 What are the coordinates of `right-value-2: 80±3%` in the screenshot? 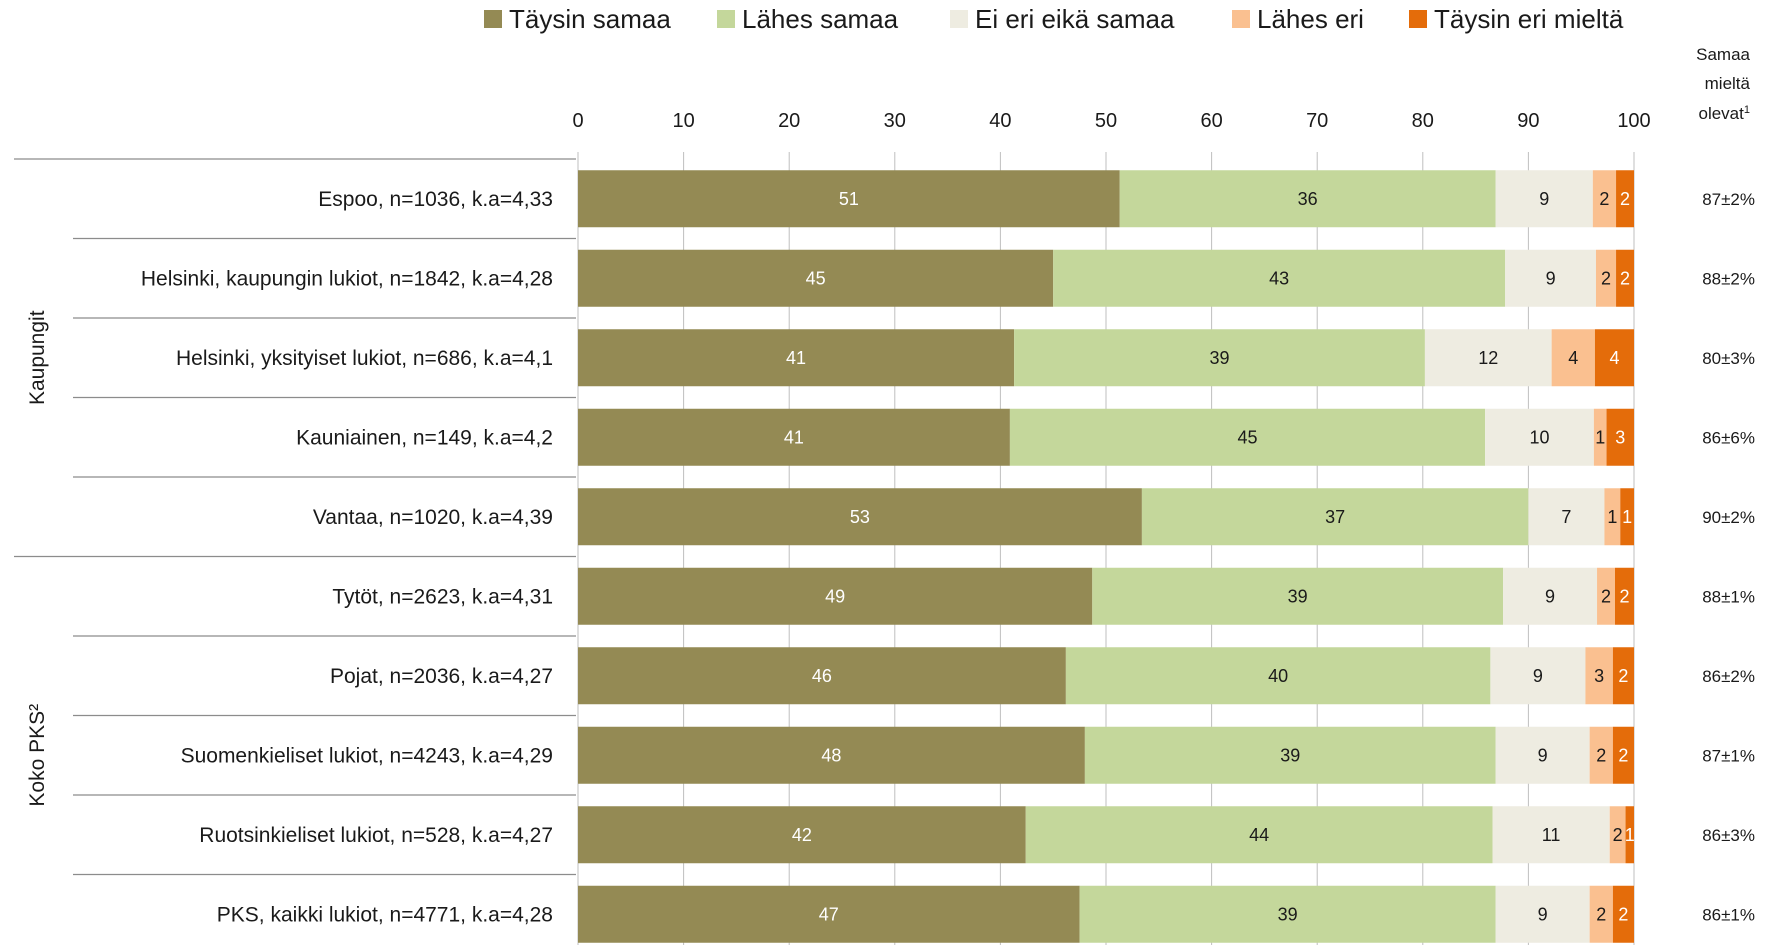 It's located at (1728, 358).